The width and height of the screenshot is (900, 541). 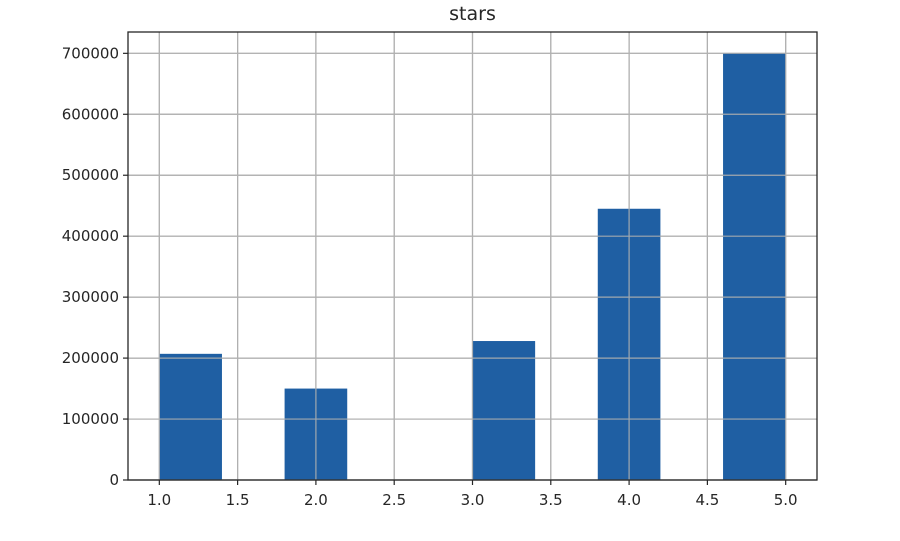 I want to click on x-tick-label: 1.5, so click(x=238, y=500).